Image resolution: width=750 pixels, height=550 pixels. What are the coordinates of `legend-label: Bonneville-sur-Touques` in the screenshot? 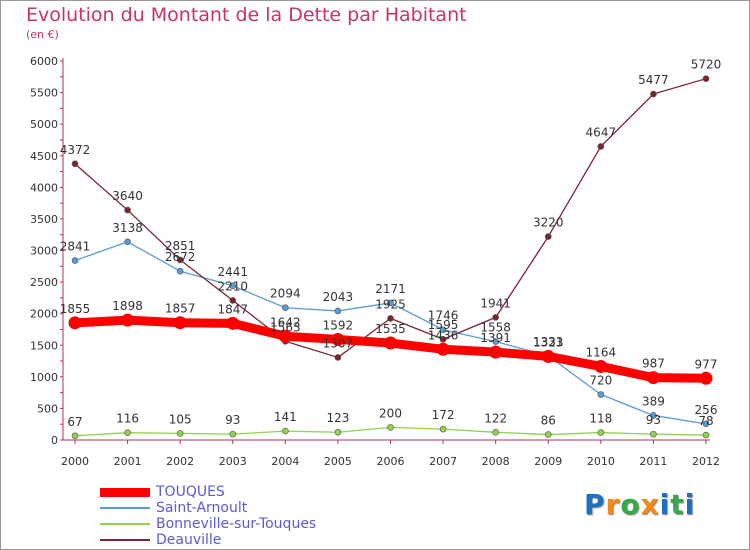 It's located at (236, 524).